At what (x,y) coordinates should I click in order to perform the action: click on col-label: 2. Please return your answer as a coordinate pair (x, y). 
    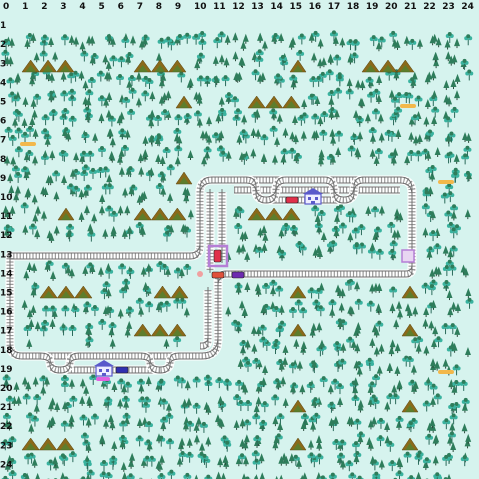
    Looking at the image, I should click on (44, 7).